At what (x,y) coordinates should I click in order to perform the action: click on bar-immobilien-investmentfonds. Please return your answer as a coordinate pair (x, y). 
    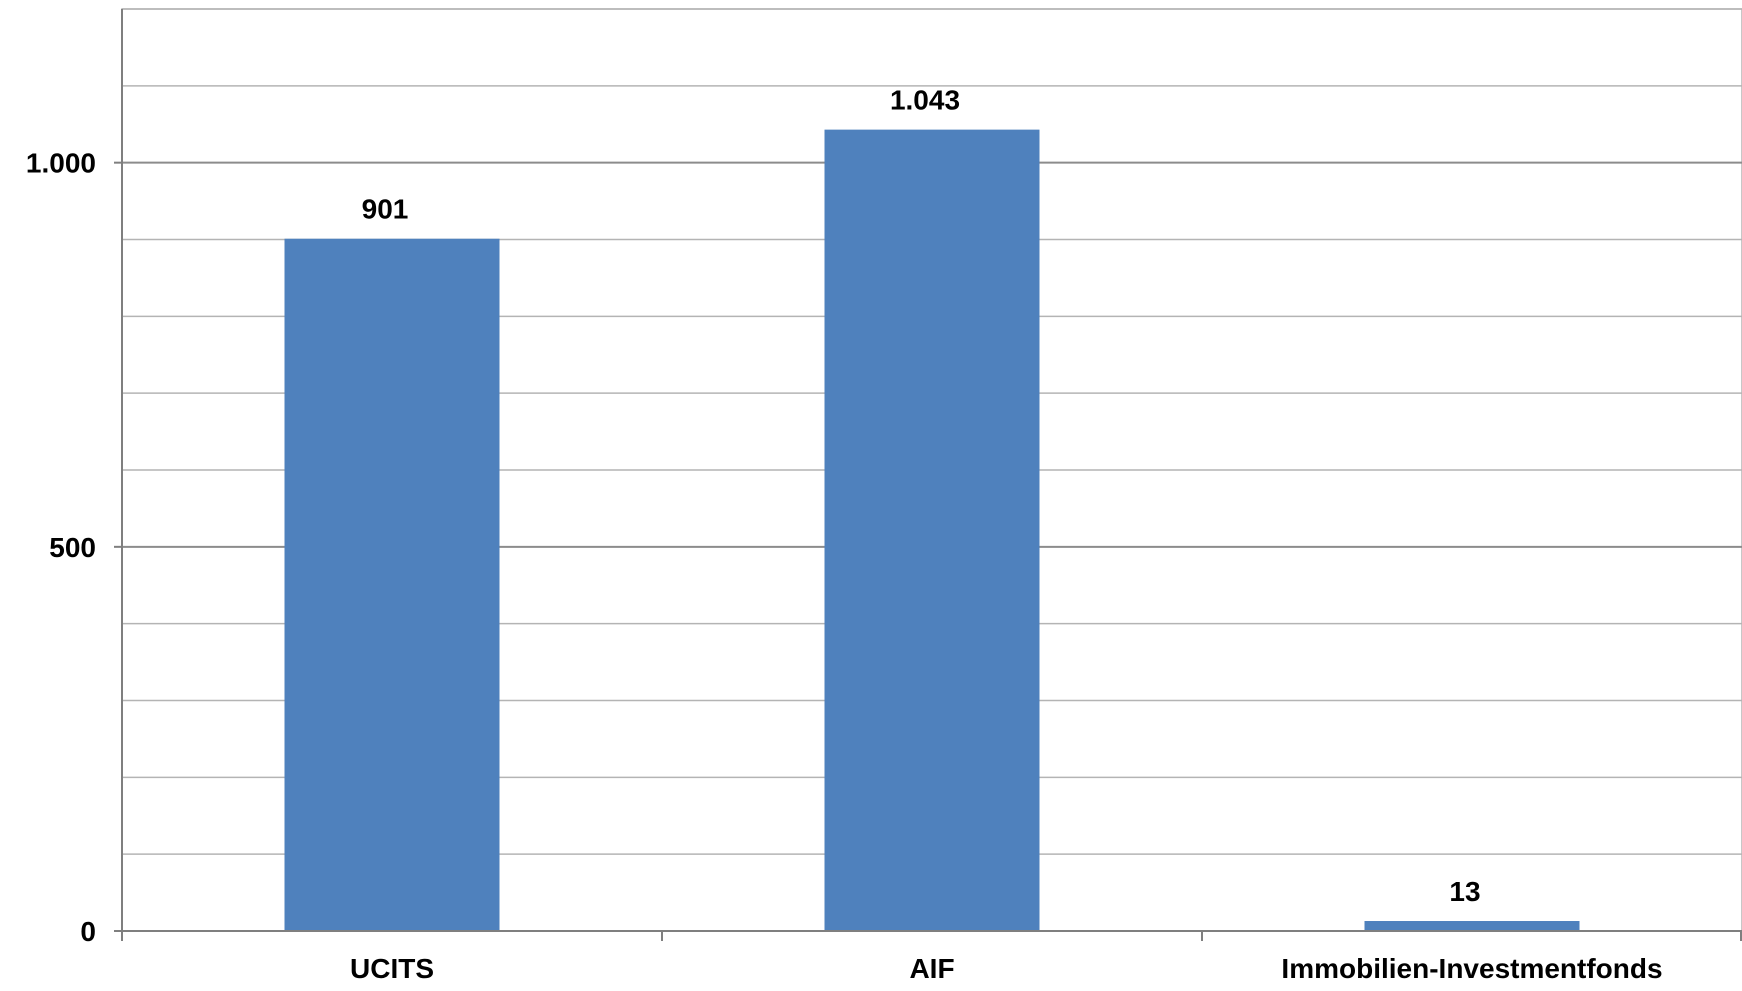
    Looking at the image, I should click on (1472, 926).